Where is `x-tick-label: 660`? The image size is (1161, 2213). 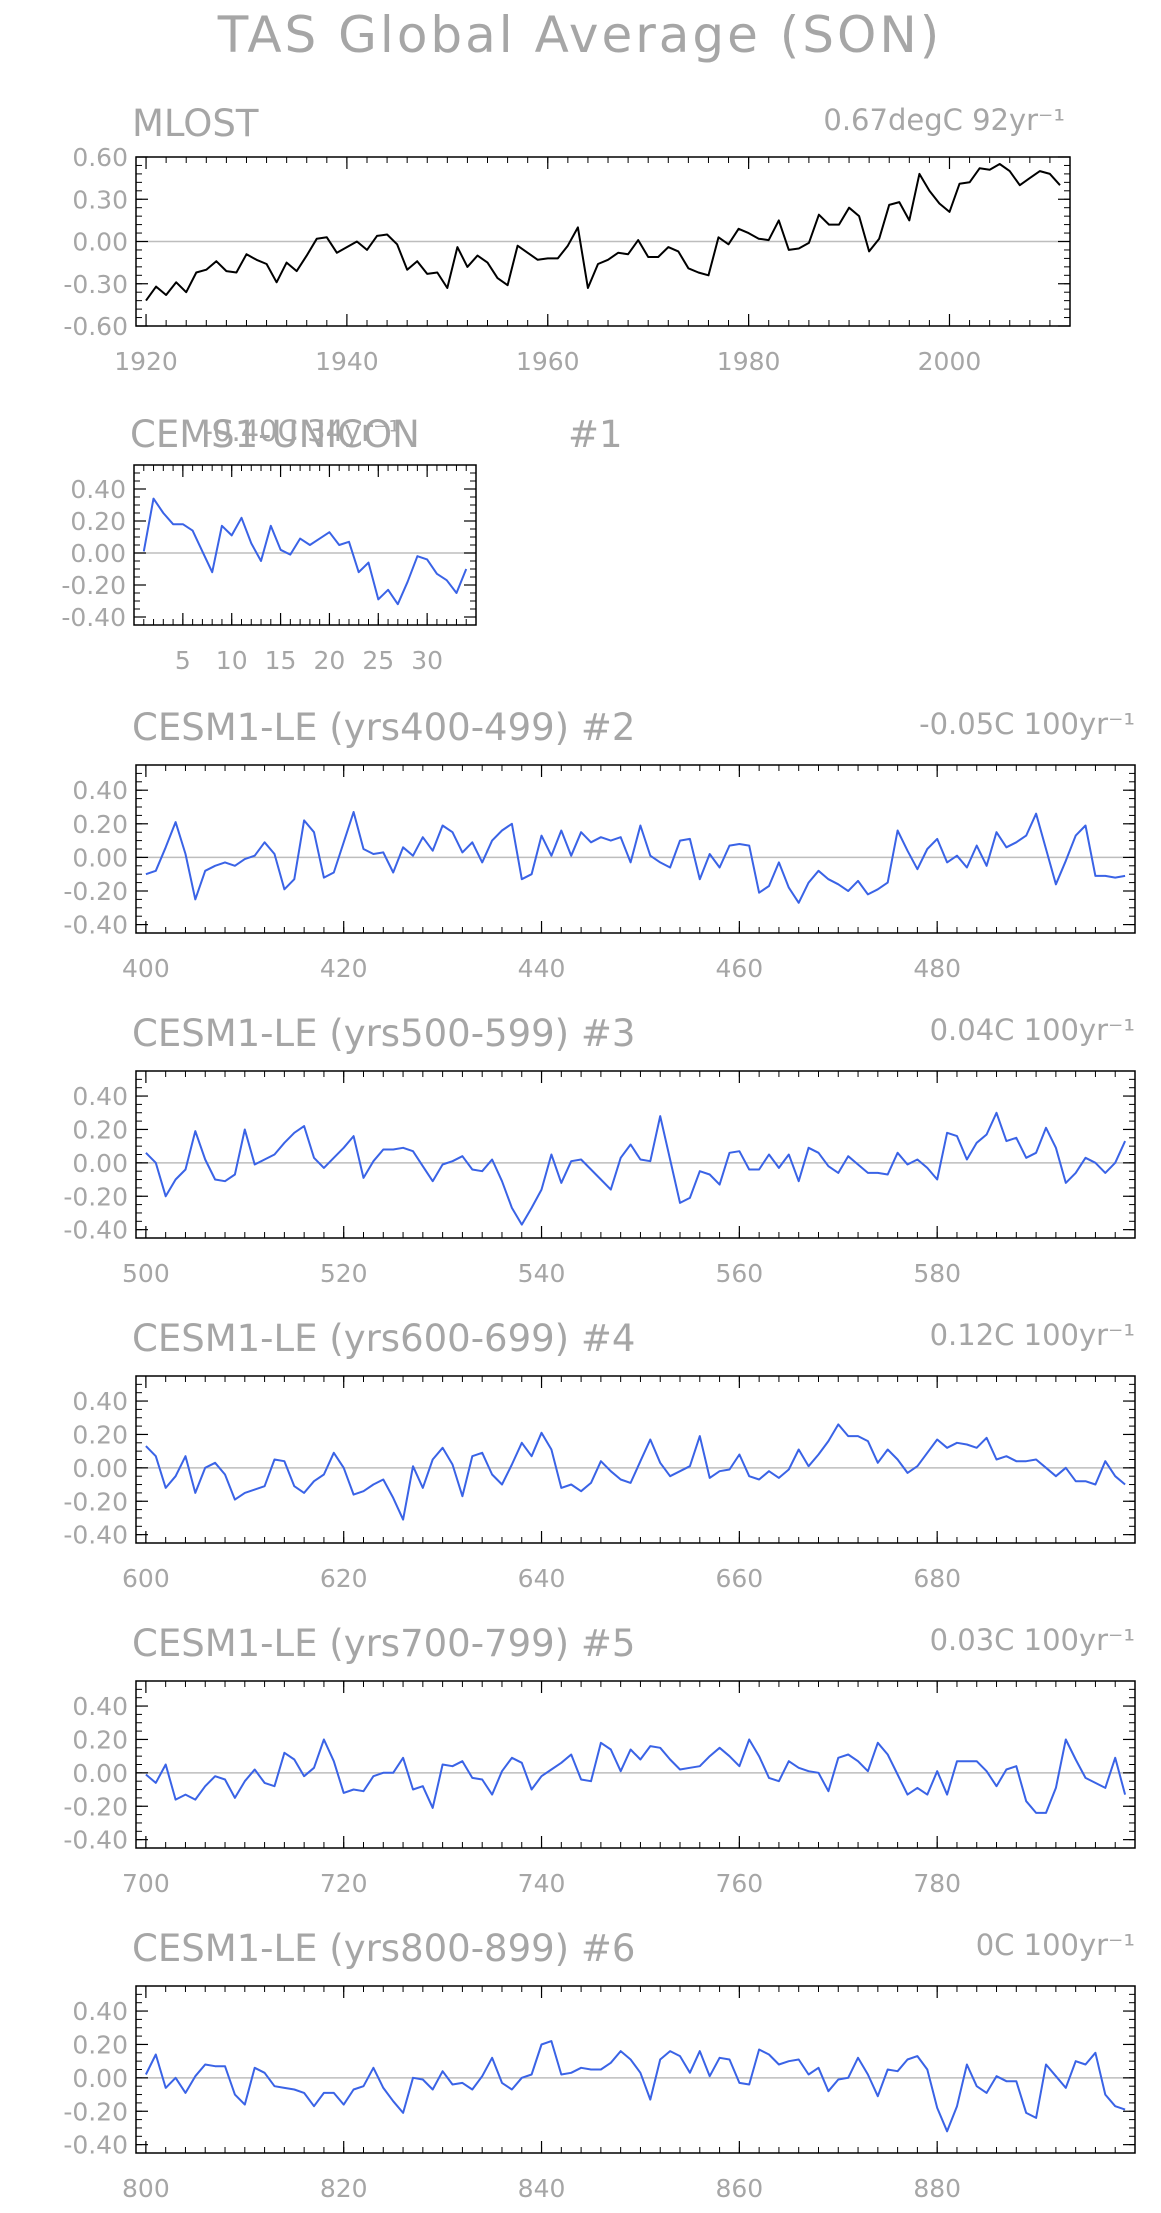
x-tick-label: 660 is located at coordinates (739, 1578).